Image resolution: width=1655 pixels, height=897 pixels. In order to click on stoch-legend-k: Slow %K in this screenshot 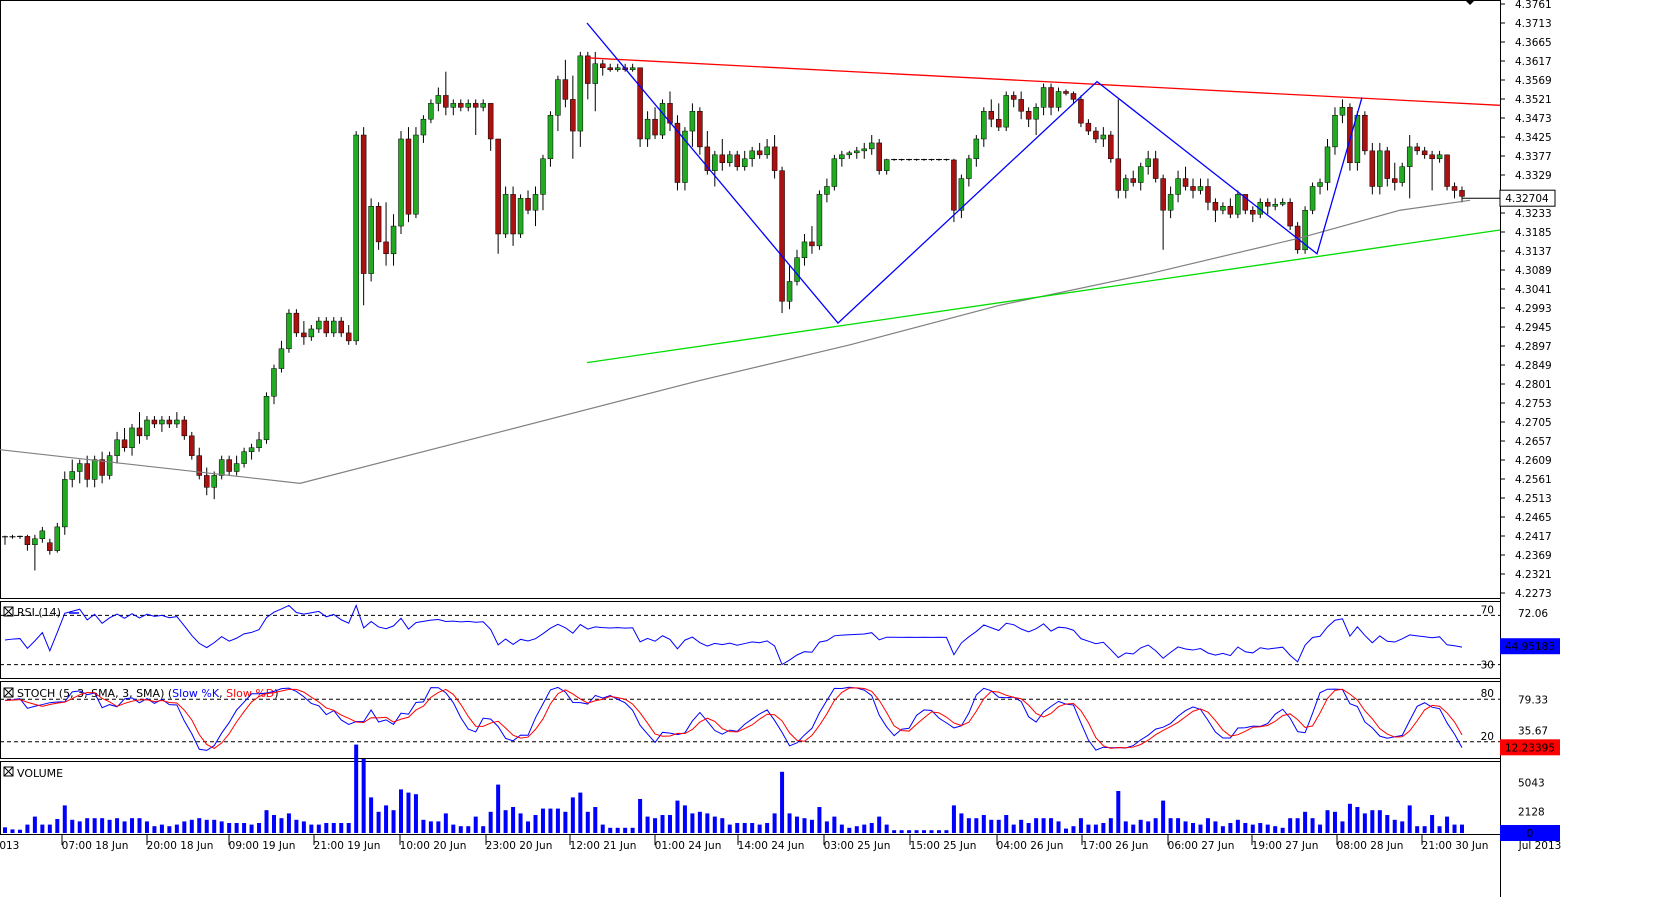, I will do `click(196, 693)`.